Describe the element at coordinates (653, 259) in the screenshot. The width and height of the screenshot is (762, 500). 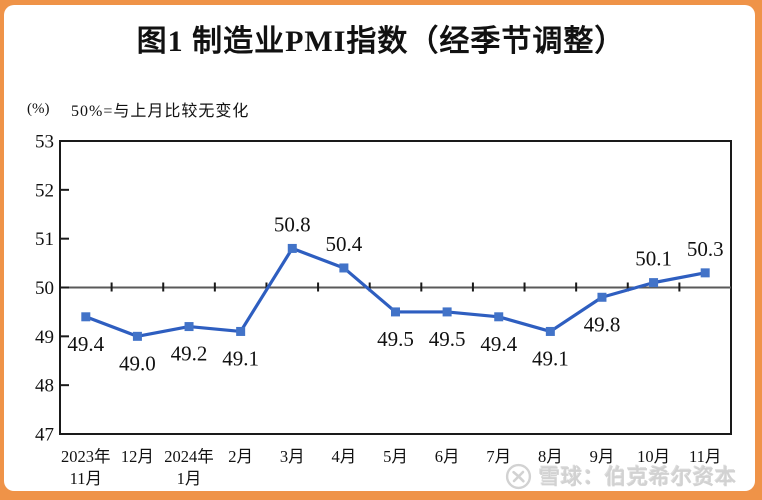
I see `data-label: 50.1` at that location.